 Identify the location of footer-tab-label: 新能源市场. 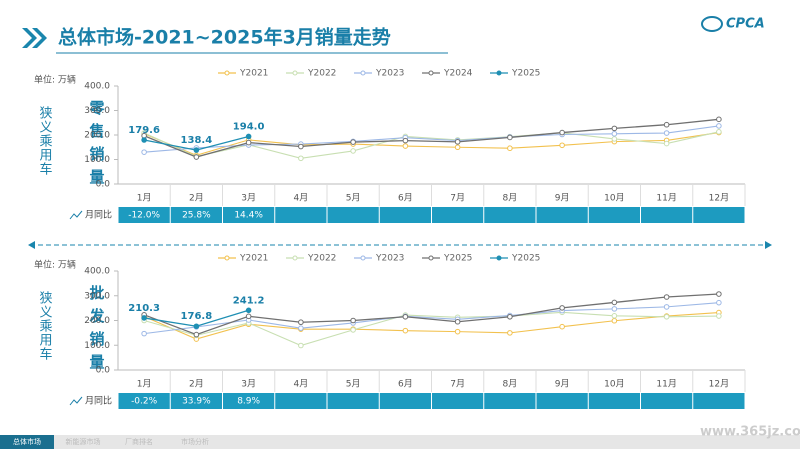
(83, 441).